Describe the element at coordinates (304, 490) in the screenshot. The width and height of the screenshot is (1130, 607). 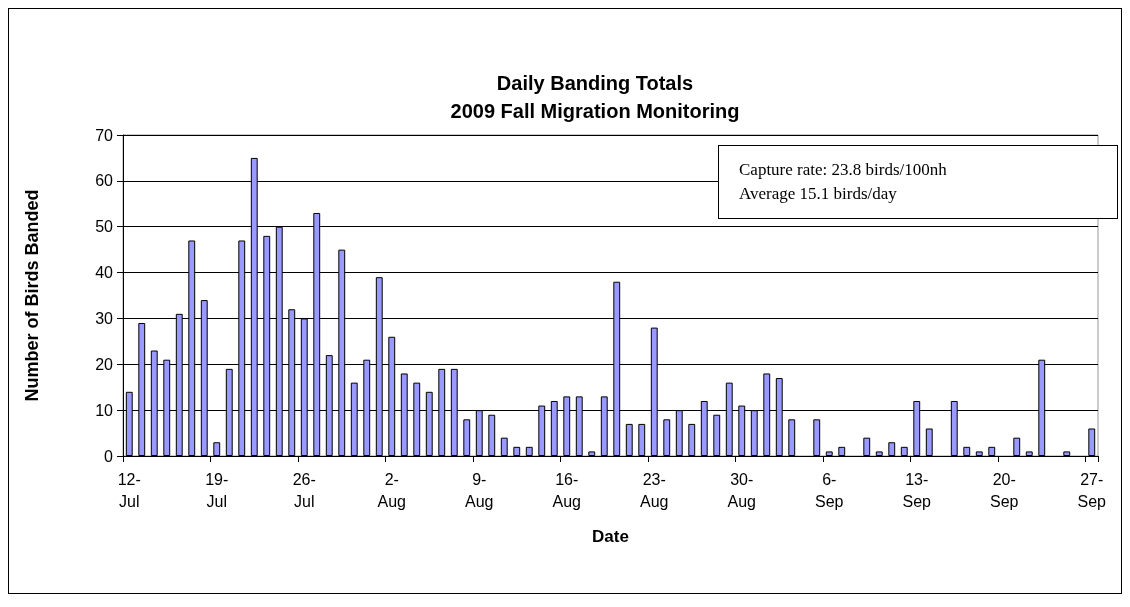
I see `x-tick-label: 26-Jul` at that location.